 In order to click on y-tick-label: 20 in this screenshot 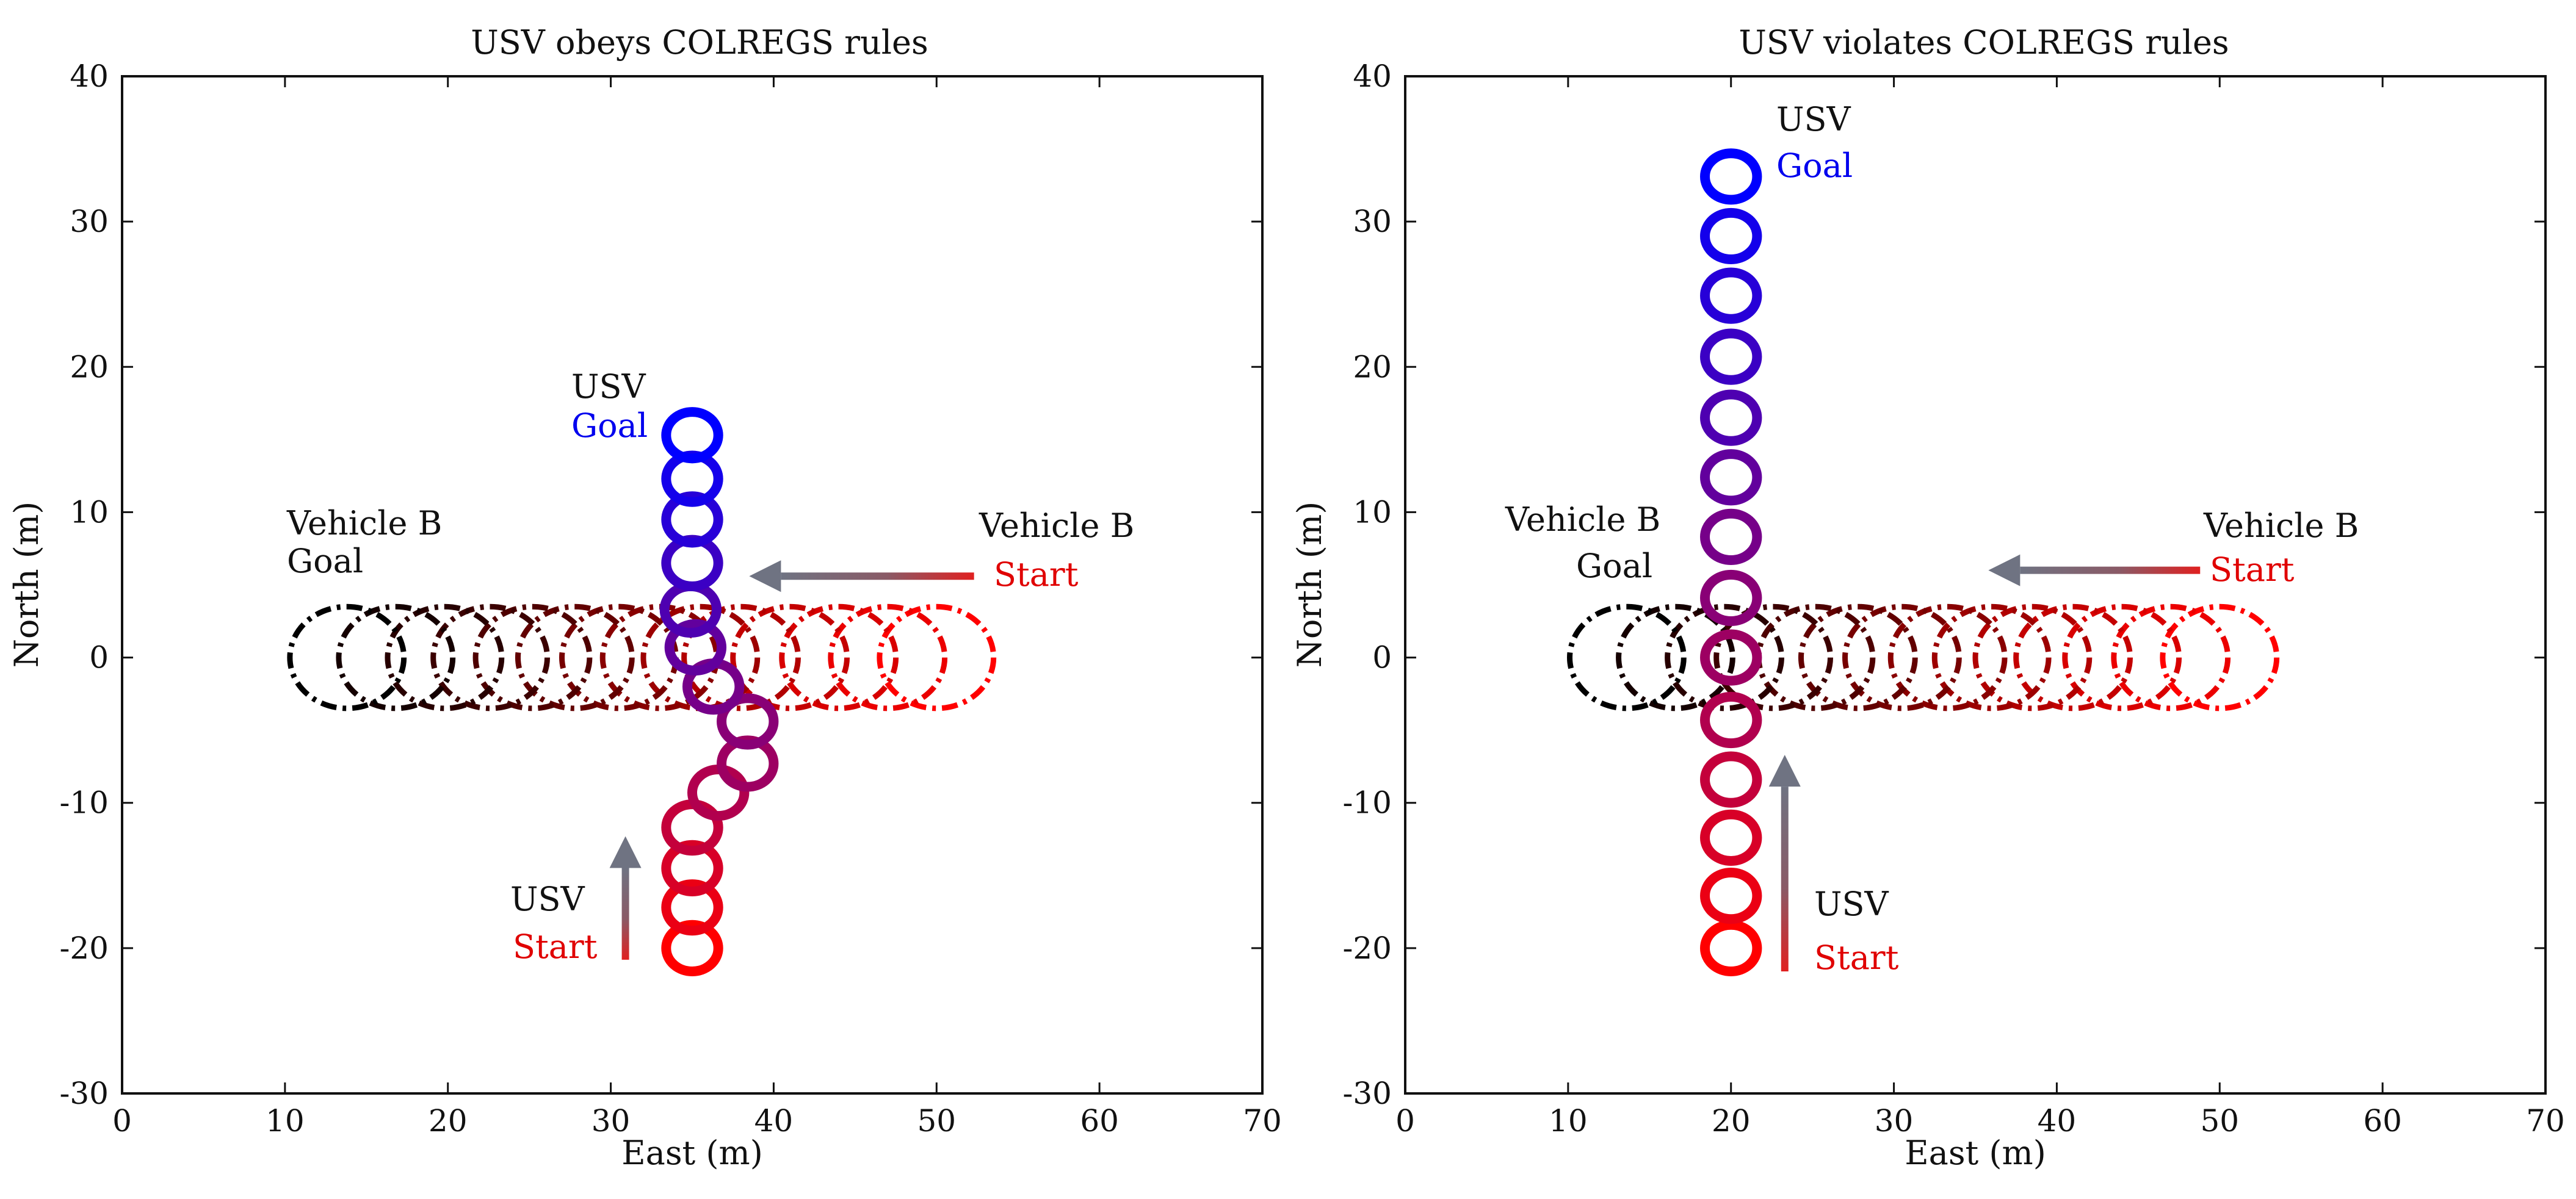, I will do `click(1372, 366)`.